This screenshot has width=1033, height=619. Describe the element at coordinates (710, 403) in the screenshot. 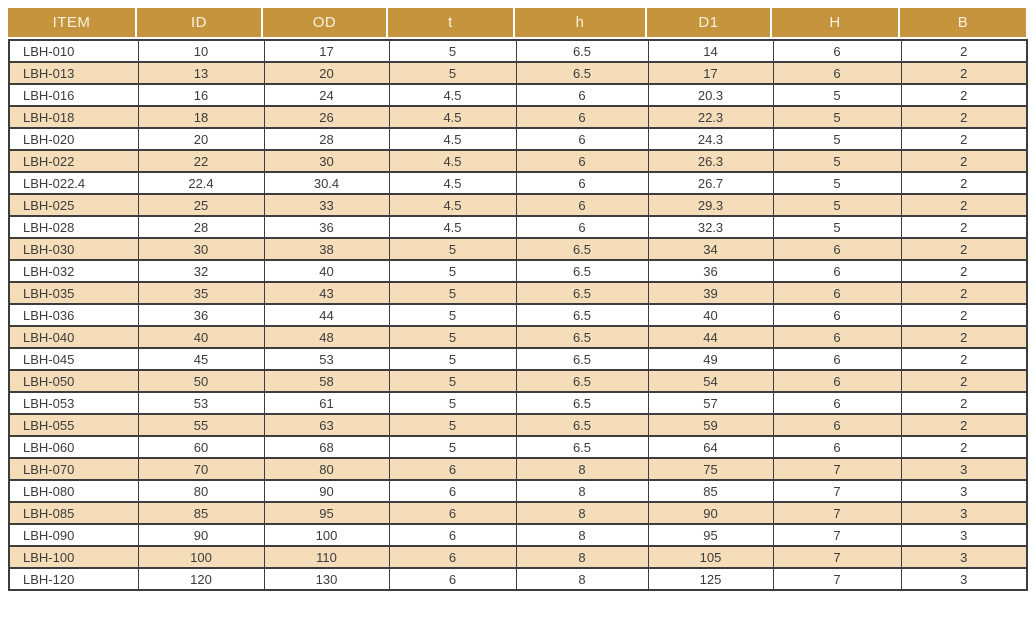

I see `table-cell: 57` at that location.